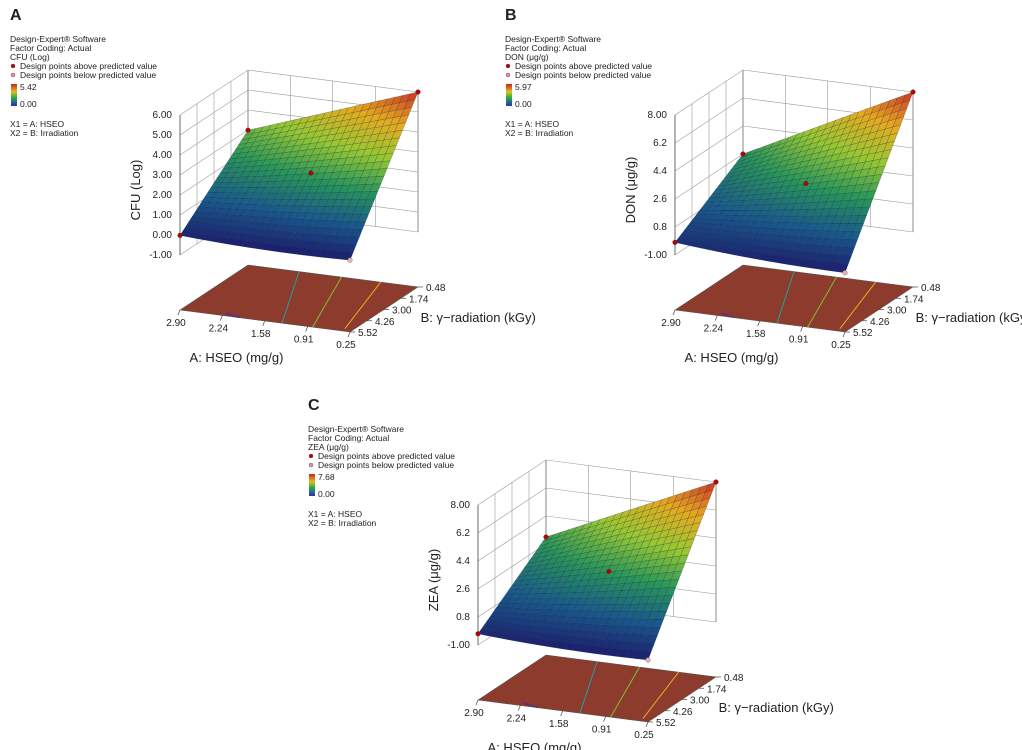 The height and width of the screenshot is (750, 1022). I want to click on colorbar-max: 5.42, so click(28, 87).